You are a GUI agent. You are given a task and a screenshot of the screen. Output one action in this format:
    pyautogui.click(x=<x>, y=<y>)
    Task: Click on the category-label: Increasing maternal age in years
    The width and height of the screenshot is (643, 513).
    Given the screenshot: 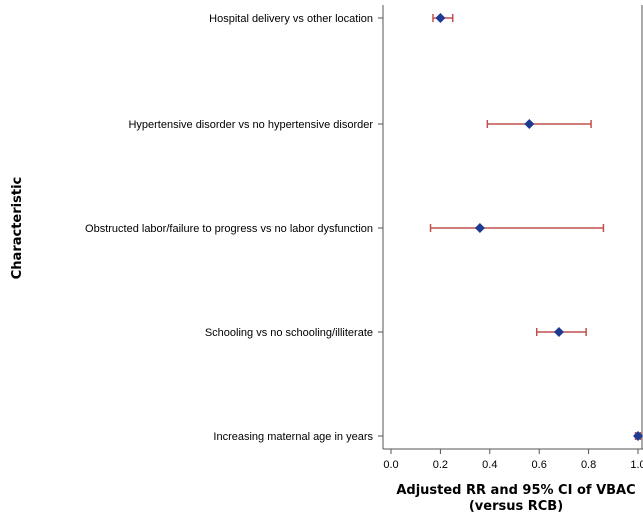 What is the action you would take?
    pyautogui.click(x=293, y=437)
    